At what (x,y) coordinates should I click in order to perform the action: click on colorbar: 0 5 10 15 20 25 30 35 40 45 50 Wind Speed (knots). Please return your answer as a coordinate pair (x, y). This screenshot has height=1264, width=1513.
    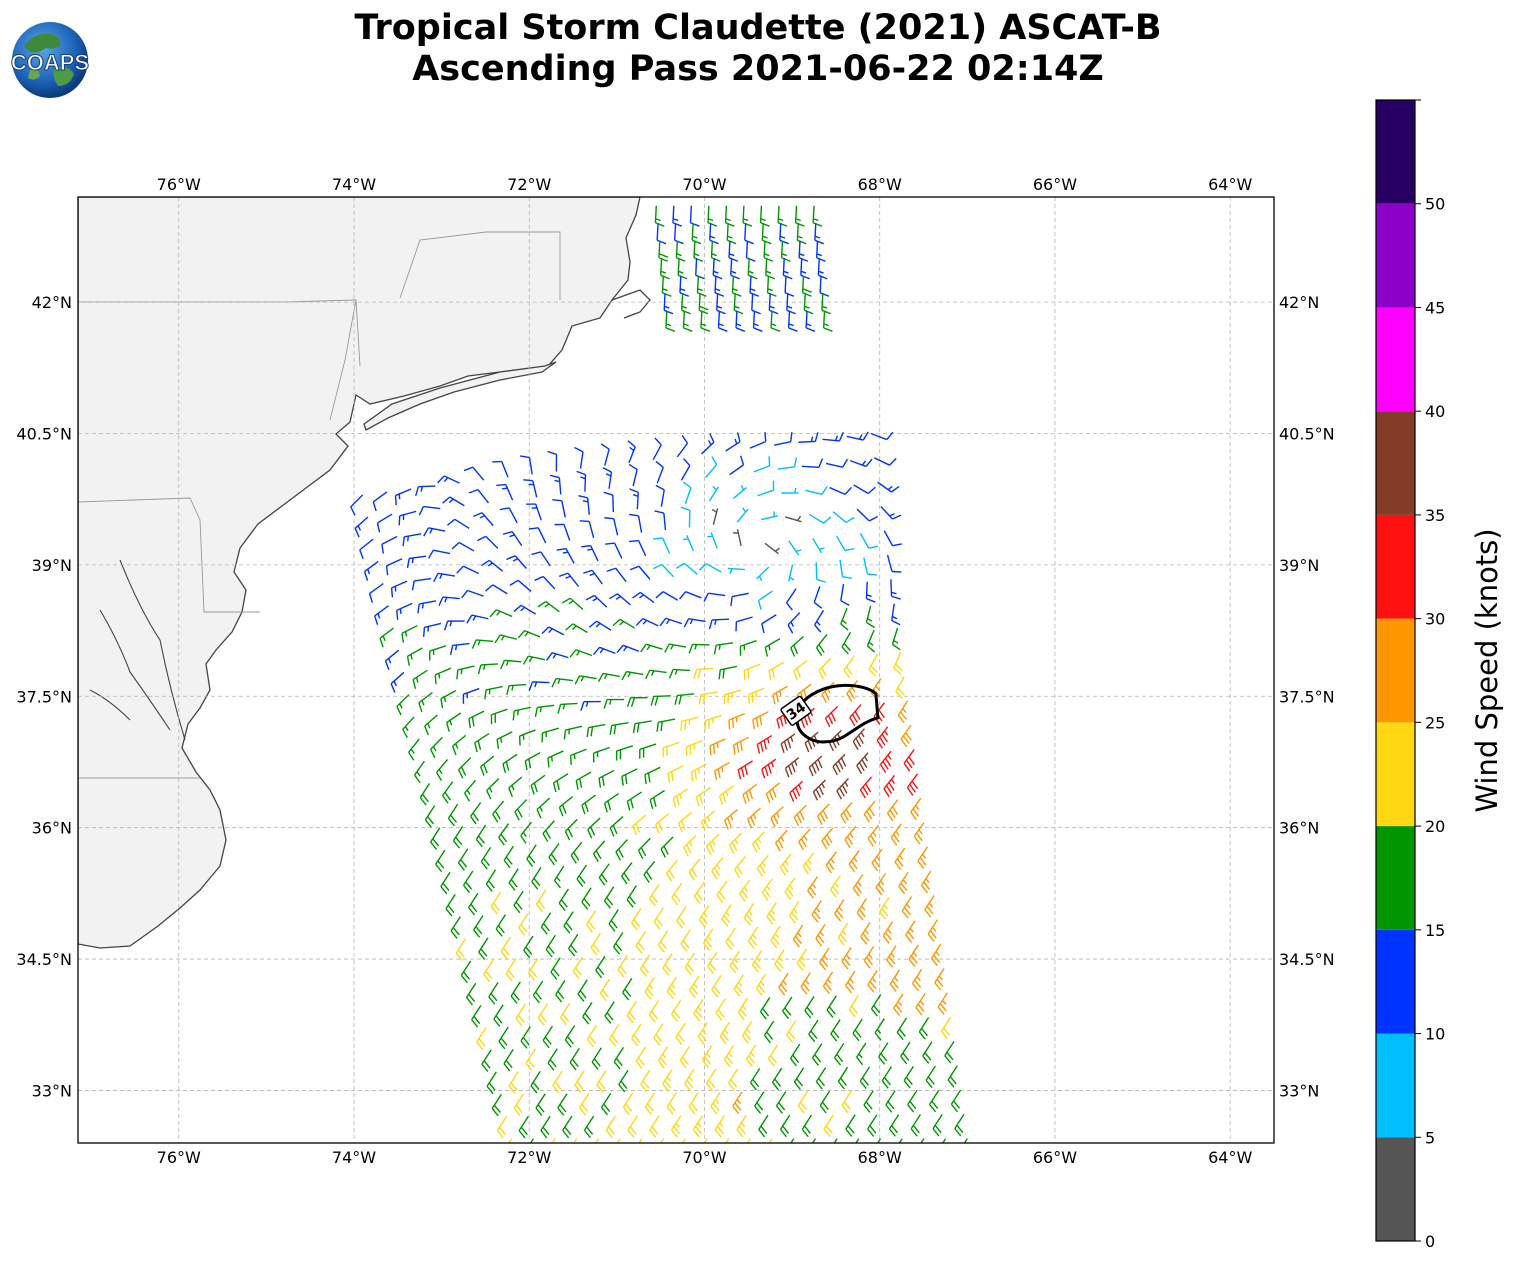
    Looking at the image, I should click on (1439, 675).